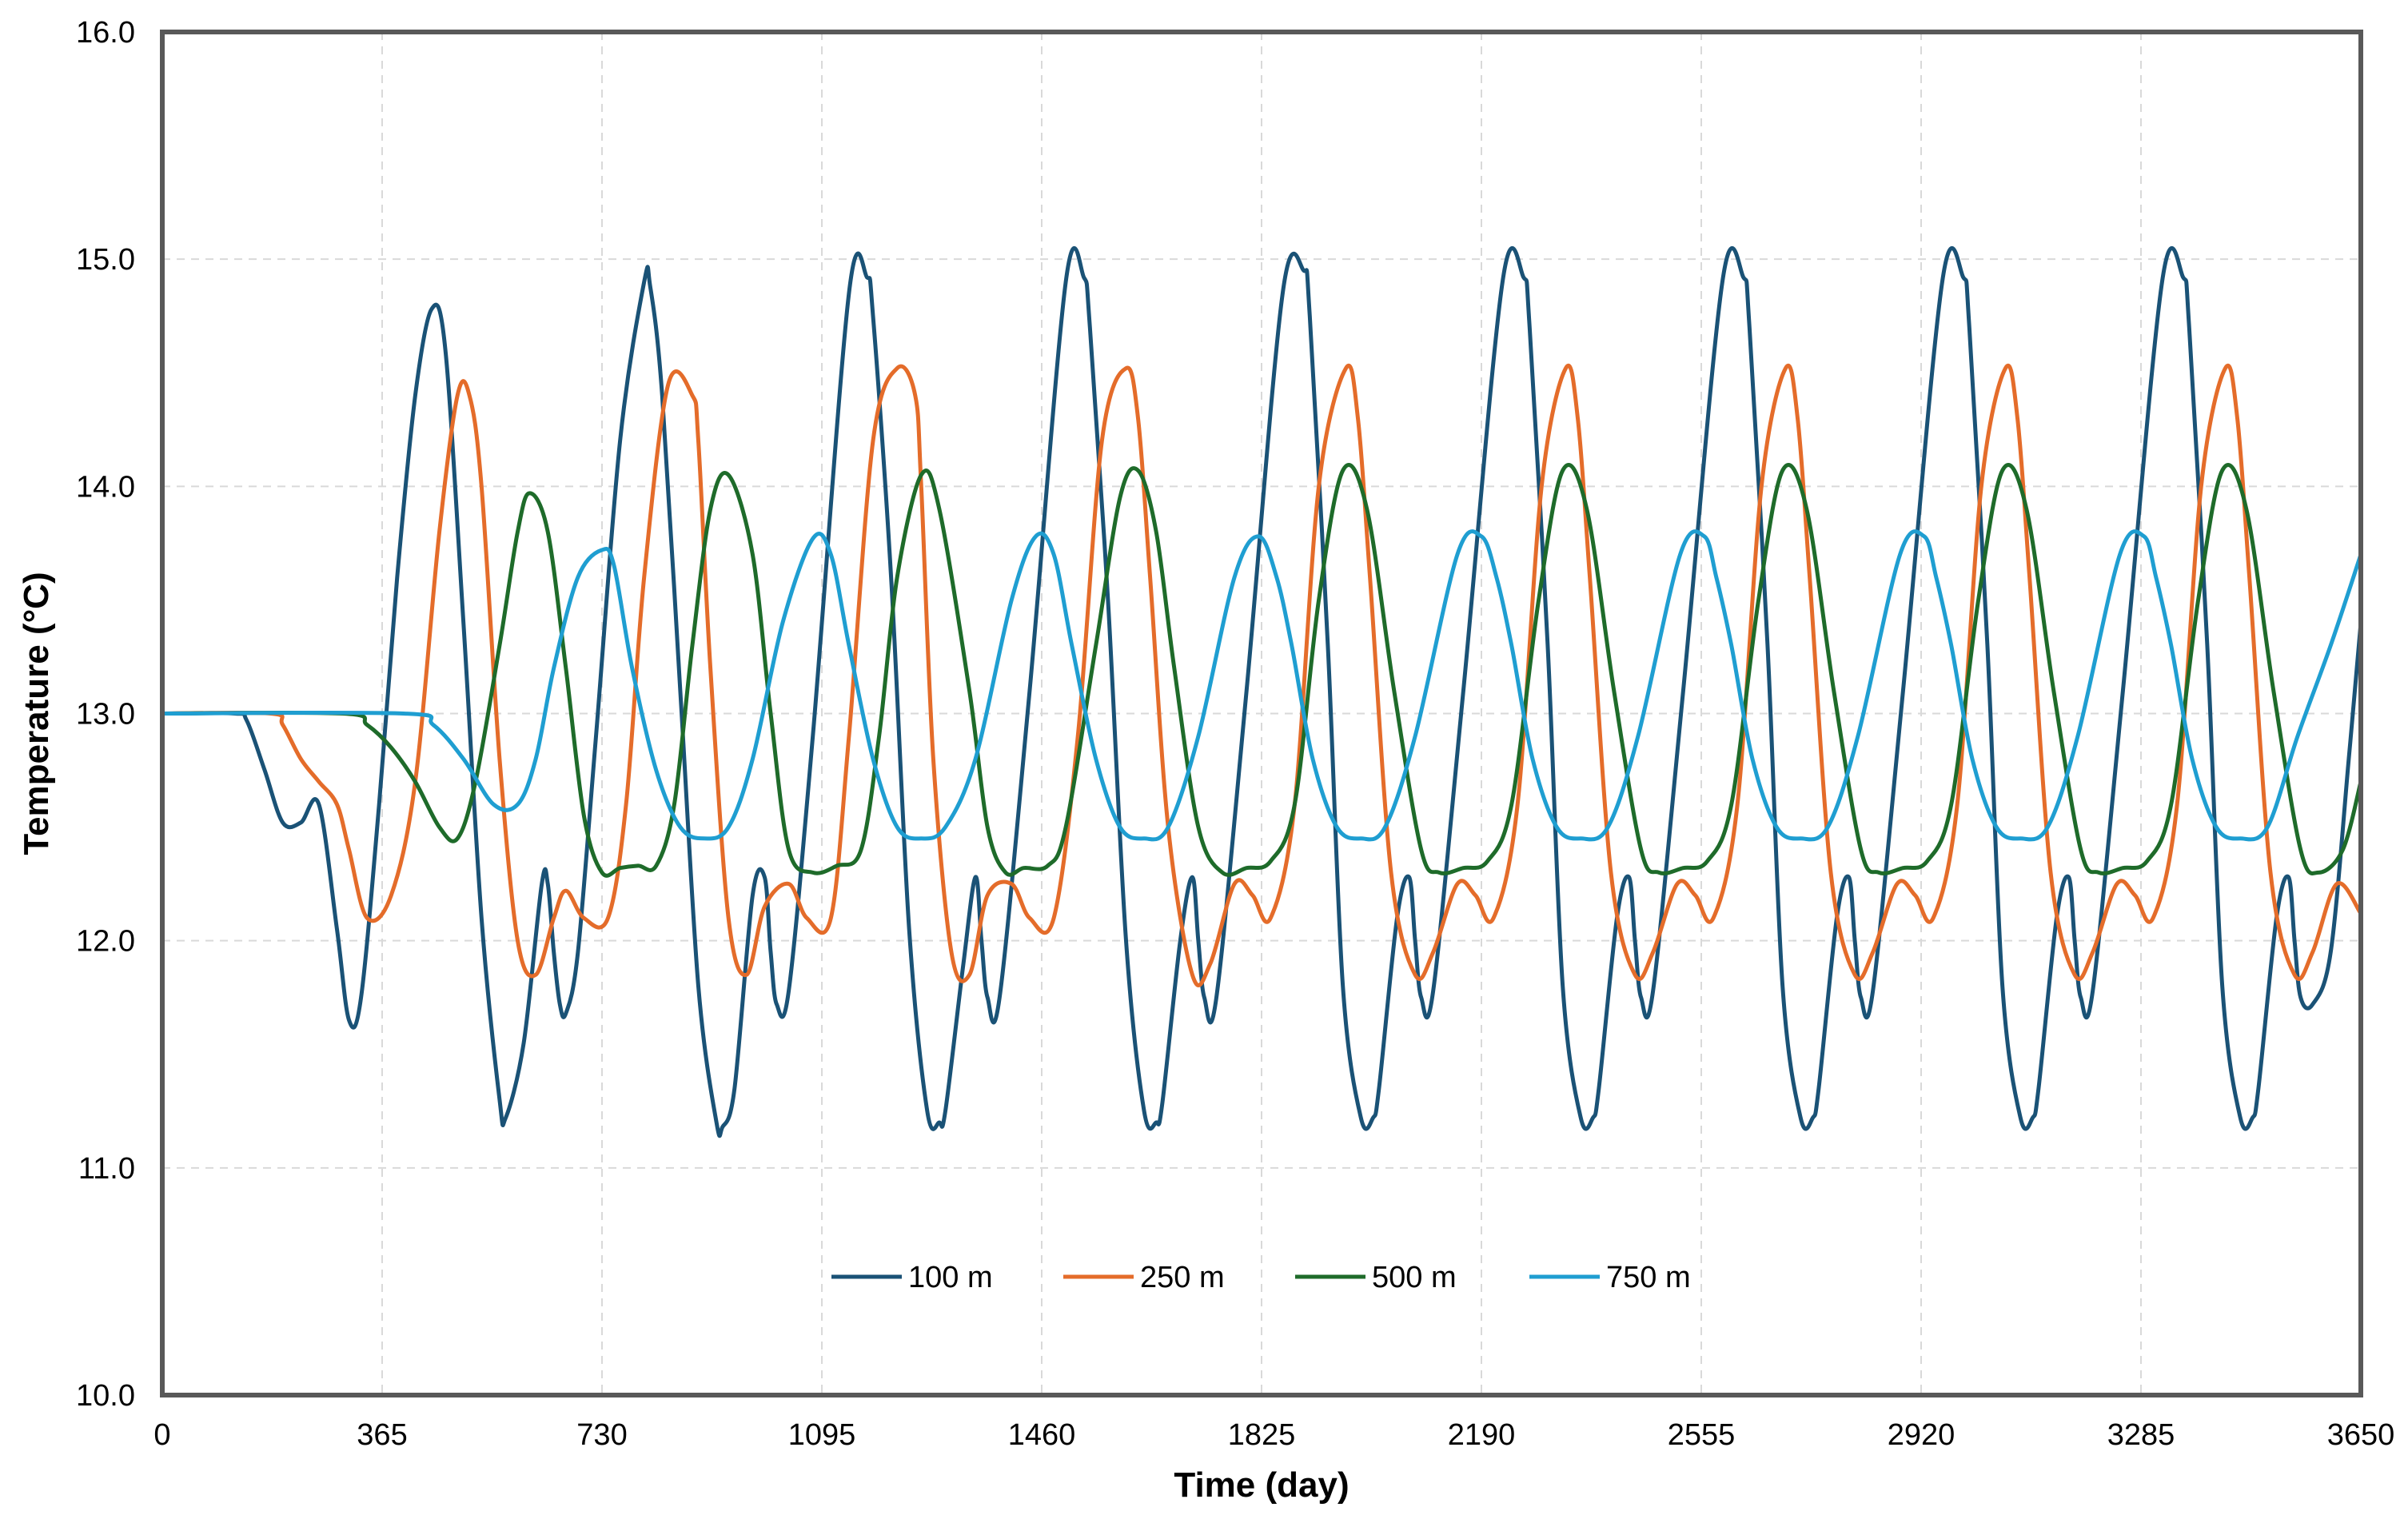 This screenshot has width=2408, height=1531. What do you see at coordinates (1482, 1435) in the screenshot?
I see `x-tick-label: 2190` at bounding box center [1482, 1435].